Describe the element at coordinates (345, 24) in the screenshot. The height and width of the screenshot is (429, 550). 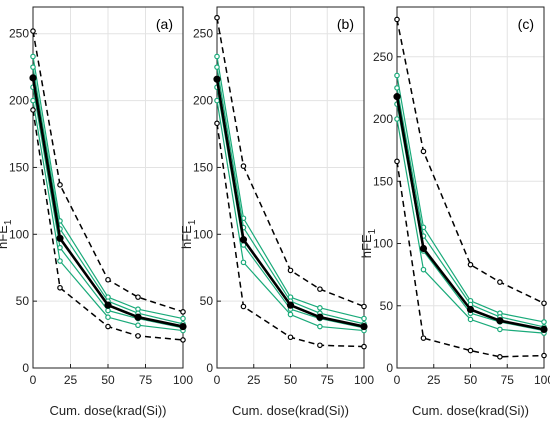
I see `panel-label: (b)` at that location.